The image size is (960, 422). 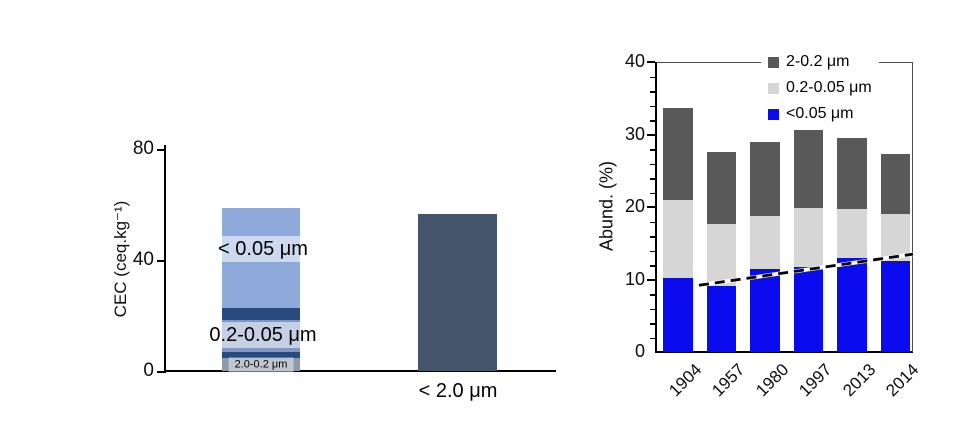 I want to click on x-tick-label: 1997, so click(x=815, y=380).